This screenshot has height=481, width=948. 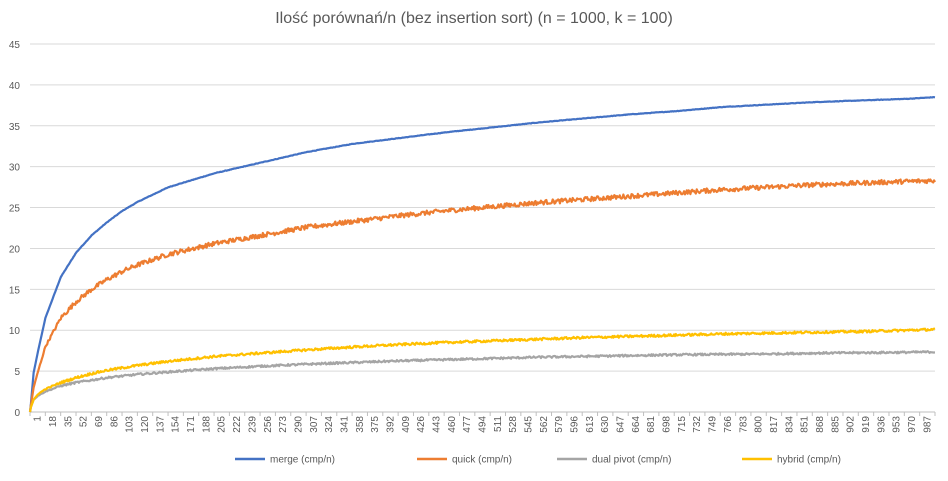 I want to click on x-tick-label: 137, so click(x=160, y=424).